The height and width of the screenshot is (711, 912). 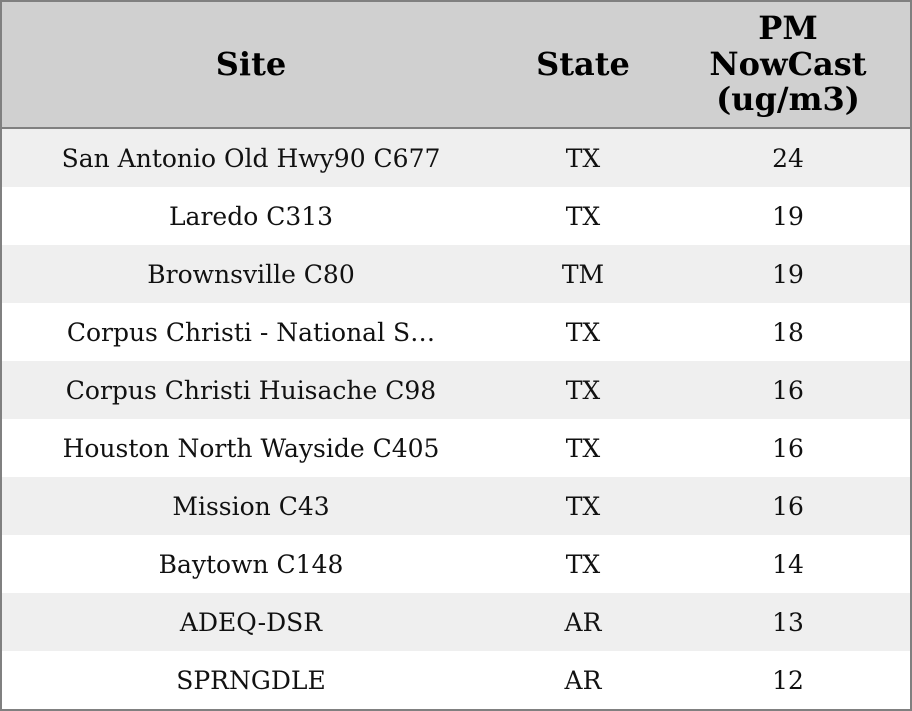 What do you see at coordinates (251, 622) in the screenshot?
I see `table-cell: ADEQ-DSR` at bounding box center [251, 622].